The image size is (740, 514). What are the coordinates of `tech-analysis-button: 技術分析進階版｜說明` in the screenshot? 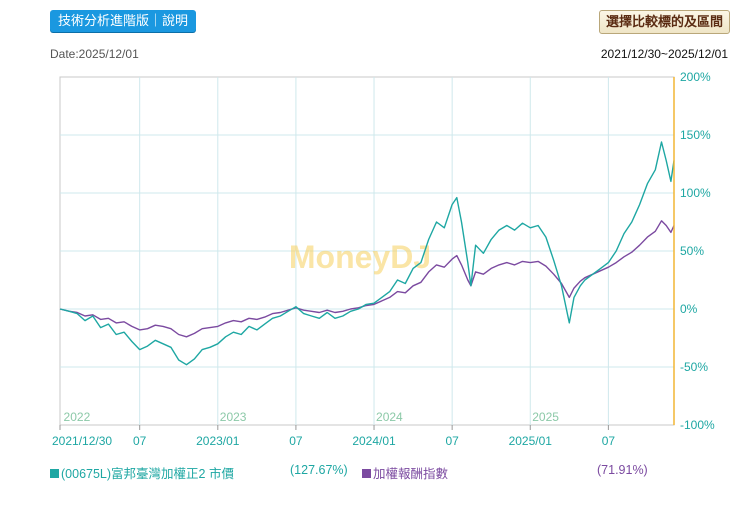 It's located at (123, 21).